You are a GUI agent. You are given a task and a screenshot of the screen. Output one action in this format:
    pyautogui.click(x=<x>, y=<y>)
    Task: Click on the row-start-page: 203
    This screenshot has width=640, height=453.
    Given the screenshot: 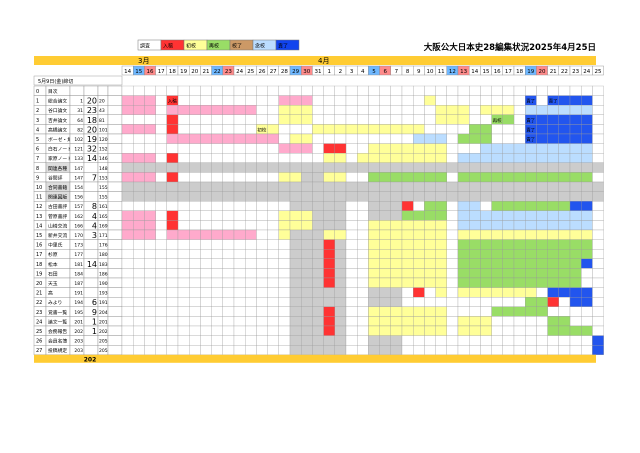 What is the action you would take?
    pyautogui.click(x=78, y=342)
    